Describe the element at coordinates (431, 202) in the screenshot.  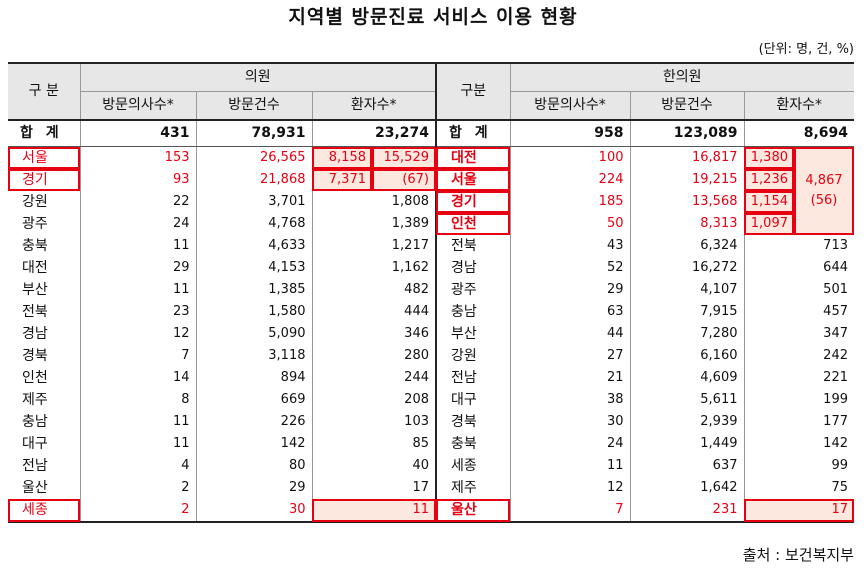
I see `table-row: 강원 22 3,701 1,808 경기 185 13,568 1,154` at that location.